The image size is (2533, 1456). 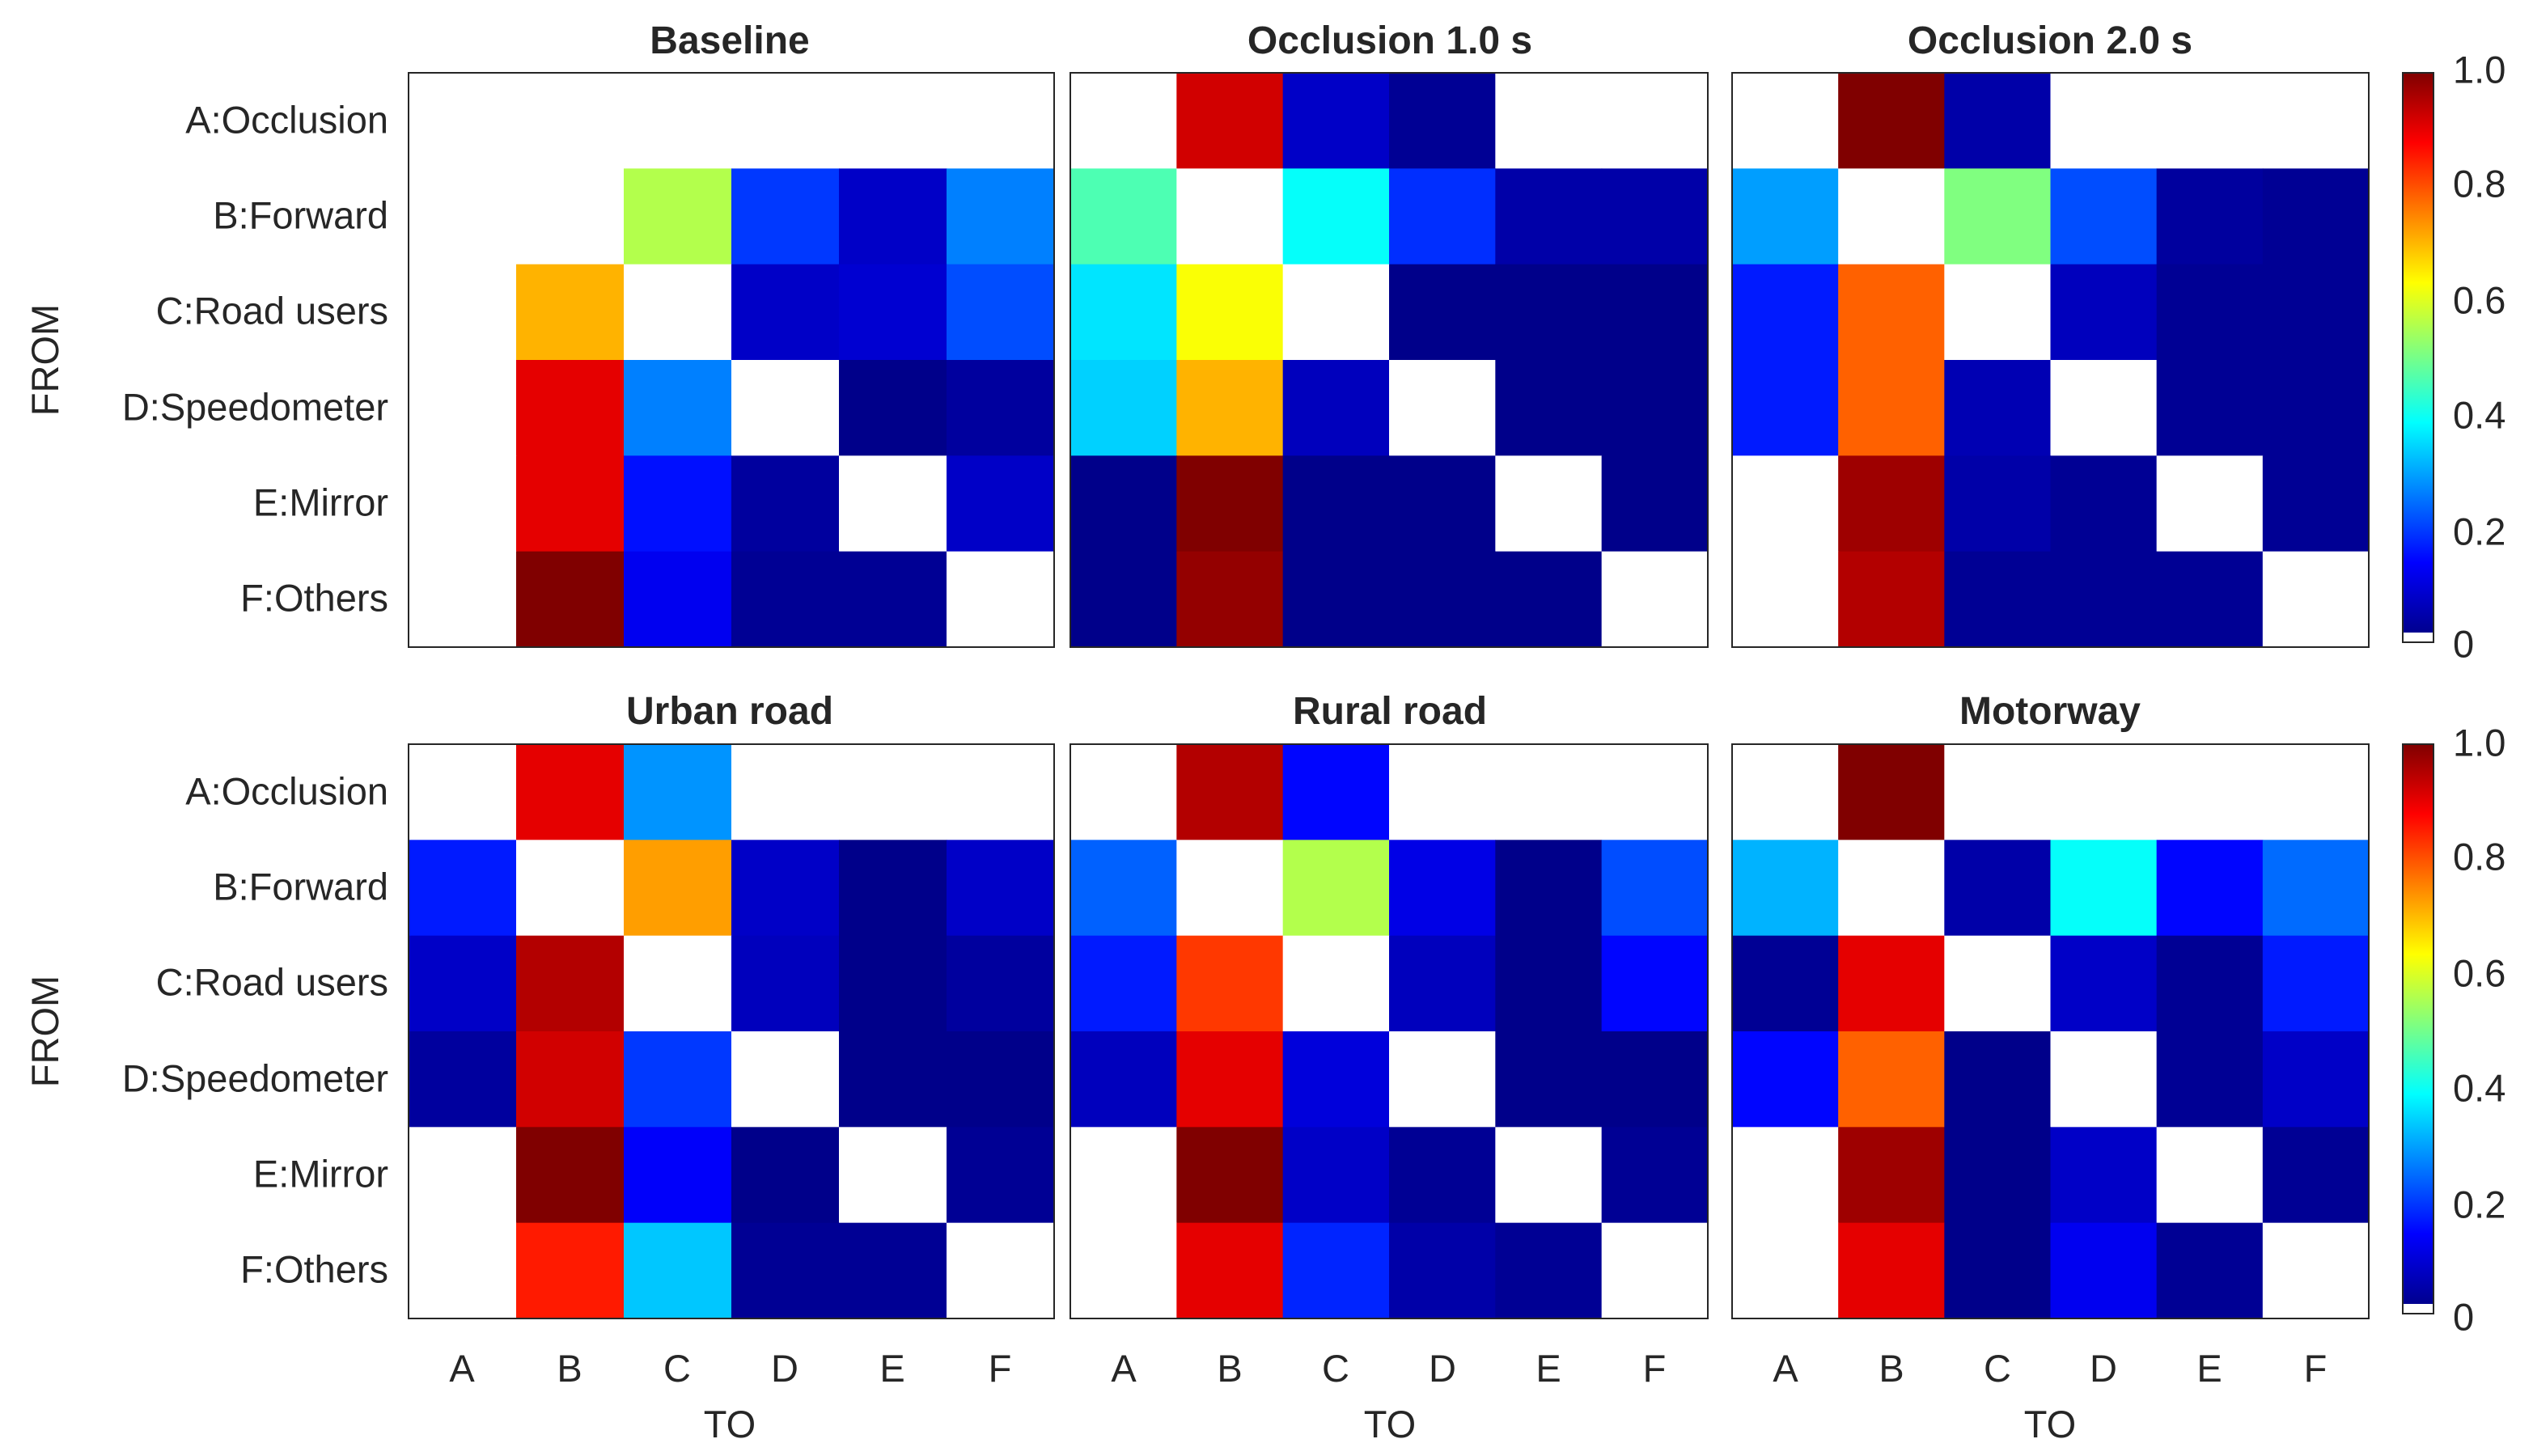 What do you see at coordinates (2479, 1204) in the screenshot?
I see `colorbar-tick-label: 0.2` at bounding box center [2479, 1204].